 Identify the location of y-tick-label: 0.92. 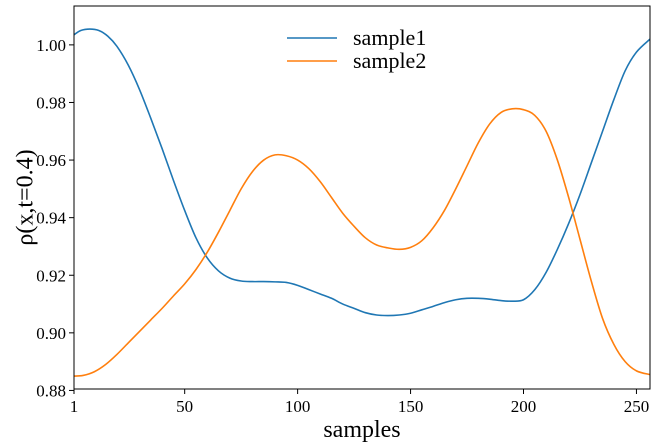
(51, 275).